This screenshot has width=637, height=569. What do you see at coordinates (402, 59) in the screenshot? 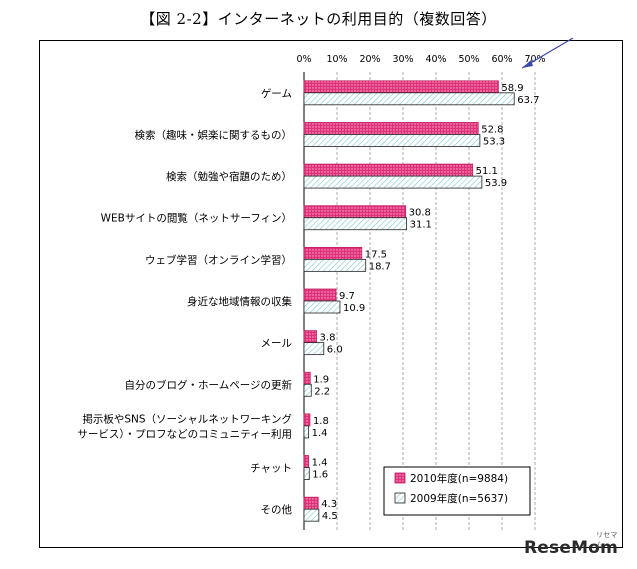
I see `x-tick-label: 30%` at bounding box center [402, 59].